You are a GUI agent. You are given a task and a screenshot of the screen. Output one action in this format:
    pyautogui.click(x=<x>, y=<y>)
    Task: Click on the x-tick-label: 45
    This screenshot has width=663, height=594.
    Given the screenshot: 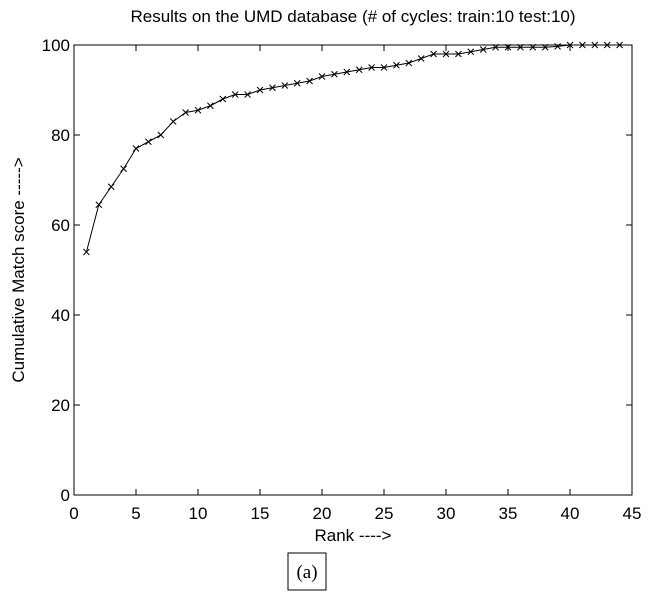 What is the action you would take?
    pyautogui.click(x=632, y=513)
    